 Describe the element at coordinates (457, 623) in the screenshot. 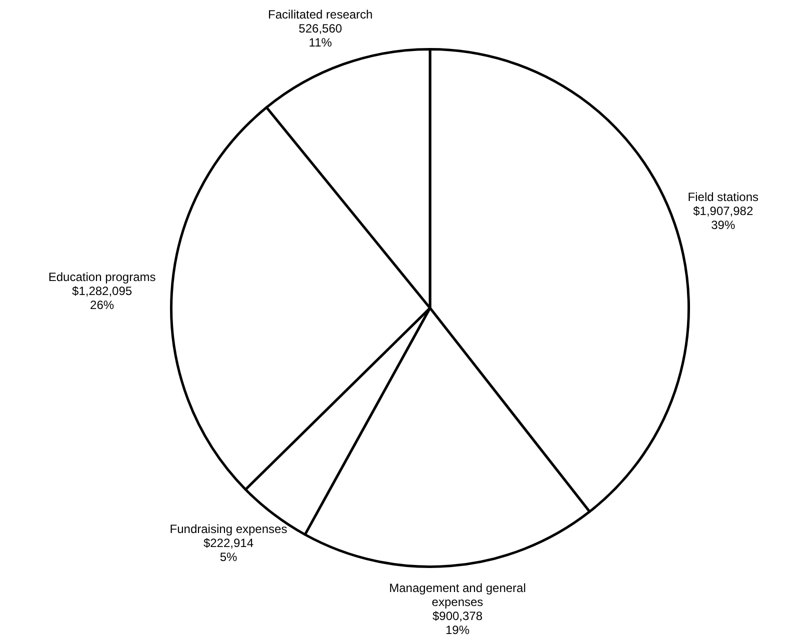

I see `data-label: $900,378 19%` at that location.